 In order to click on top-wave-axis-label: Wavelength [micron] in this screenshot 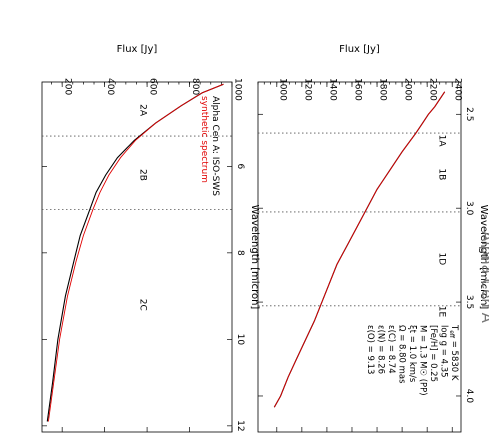, I will do `click(483, 257)`.